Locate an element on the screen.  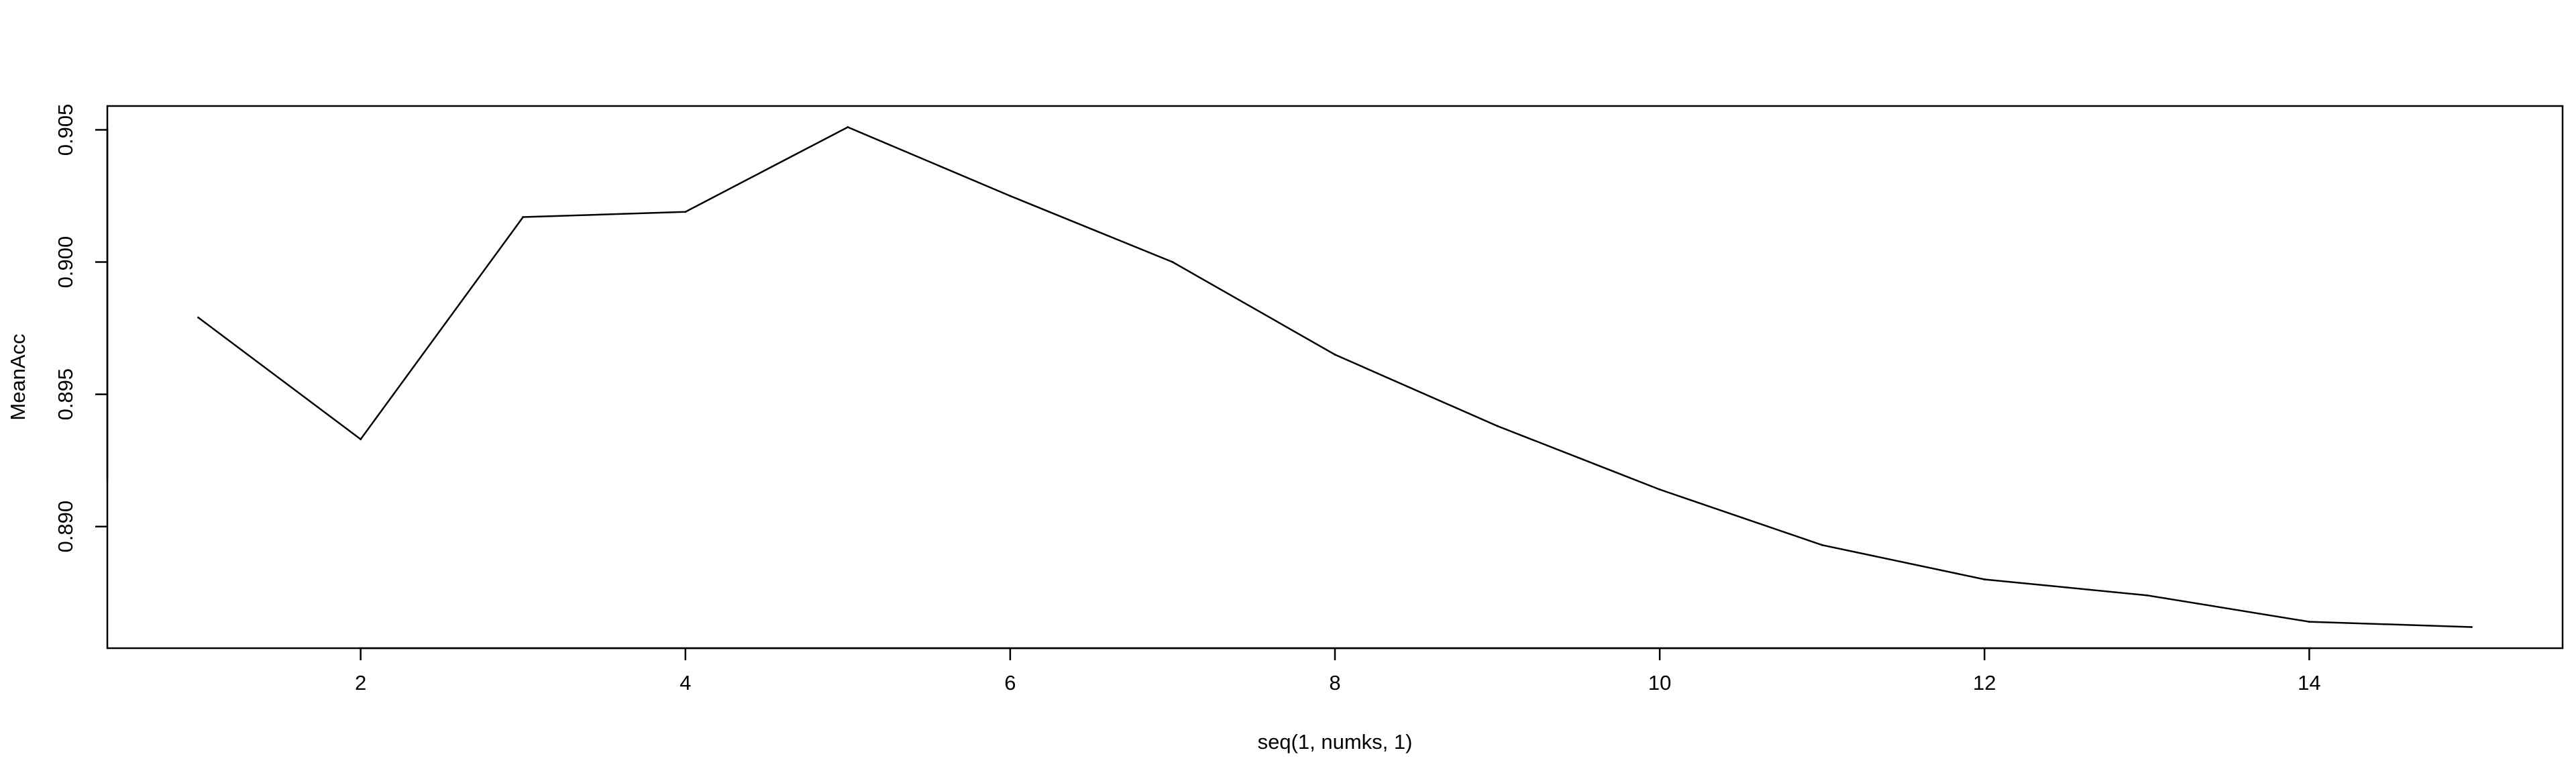
x-tick-label: 6 is located at coordinates (1010, 682).